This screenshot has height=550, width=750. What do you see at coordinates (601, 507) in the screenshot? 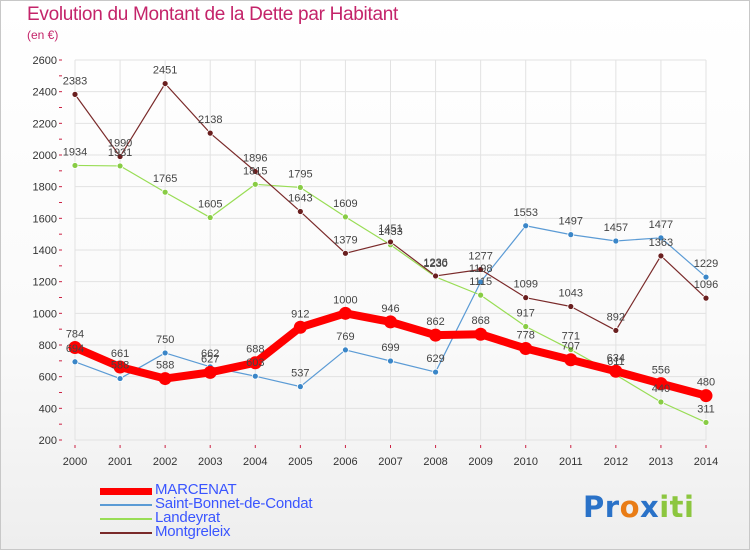
I see `logo-part-1: Pr` at bounding box center [601, 507].